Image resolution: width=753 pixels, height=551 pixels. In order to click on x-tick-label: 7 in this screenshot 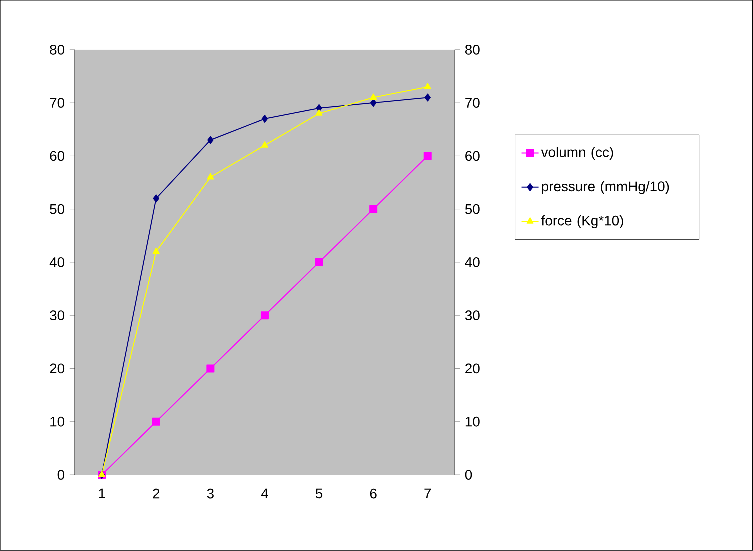, I will do `click(428, 493)`.